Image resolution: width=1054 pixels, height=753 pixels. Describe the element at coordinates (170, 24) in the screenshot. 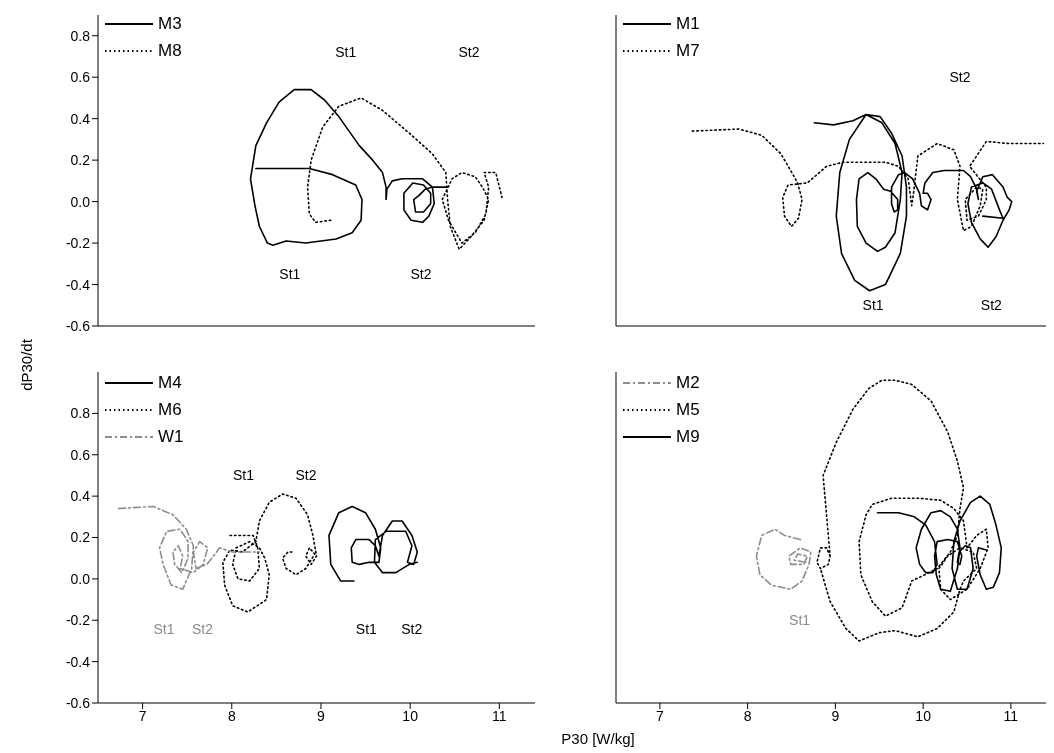

I see `legend-label: M3` at that location.